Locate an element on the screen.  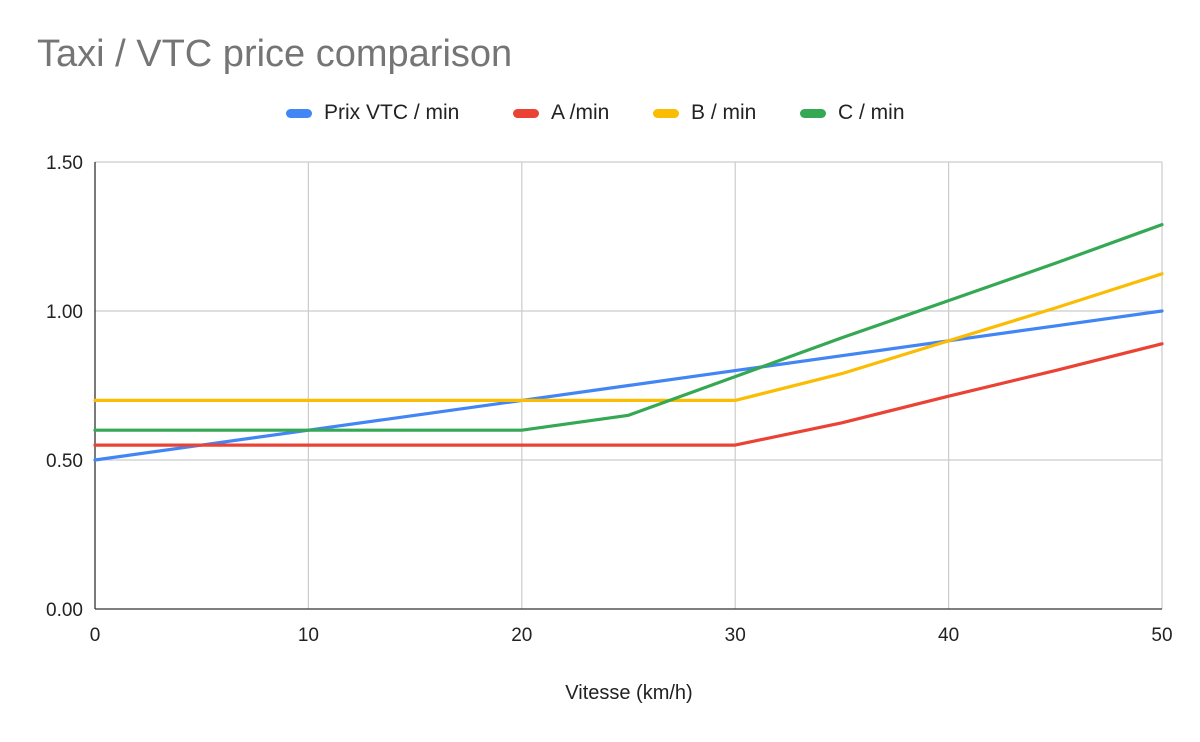
x-tick-label: 20 is located at coordinates (521, 635).